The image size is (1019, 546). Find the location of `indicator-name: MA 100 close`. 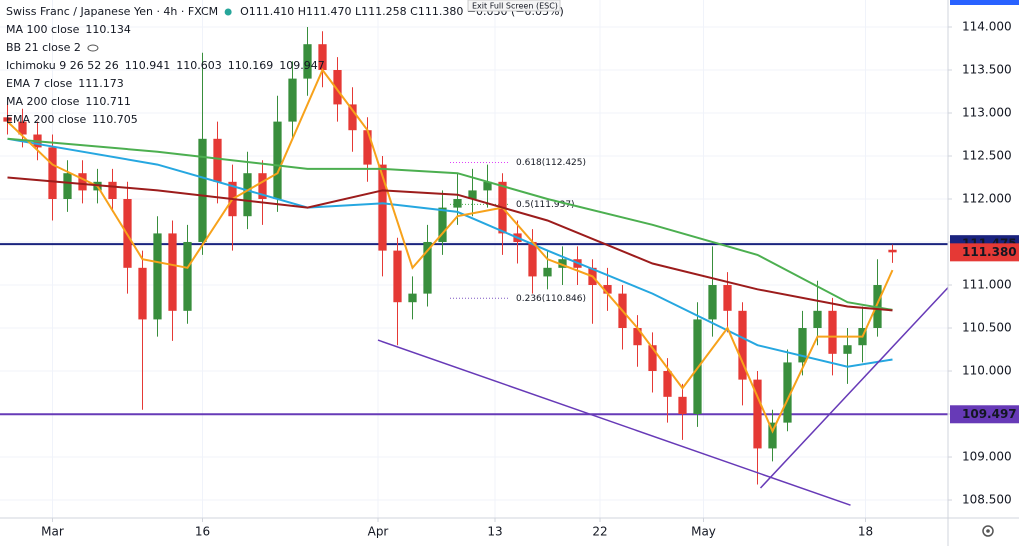

indicator-name: MA 100 close is located at coordinates (43, 29).